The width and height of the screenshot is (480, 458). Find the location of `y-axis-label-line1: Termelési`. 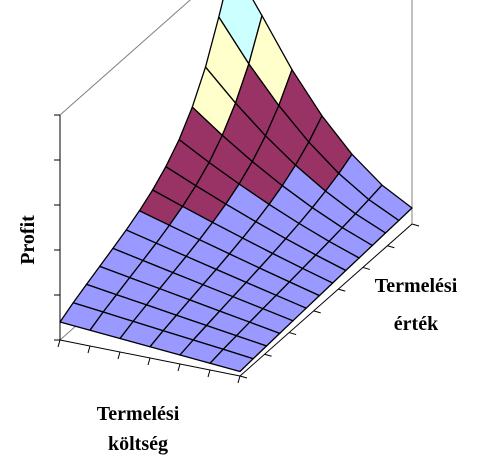

y-axis-label-line1: Termelési is located at coordinates (416, 286).